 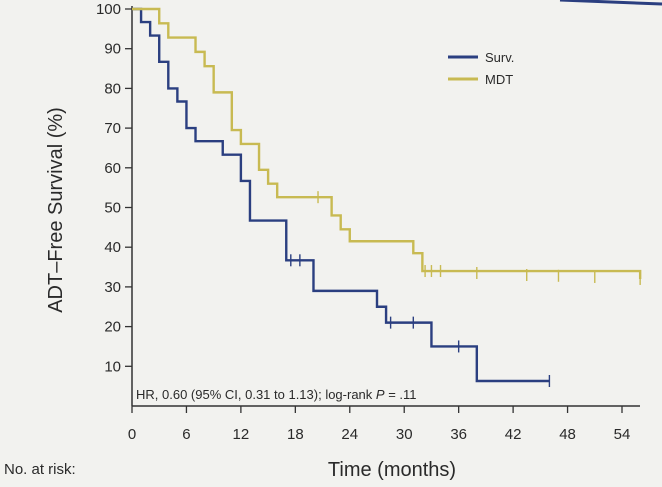 What do you see at coordinates (112, 128) in the screenshot?
I see `y-tick-label: 70` at bounding box center [112, 128].